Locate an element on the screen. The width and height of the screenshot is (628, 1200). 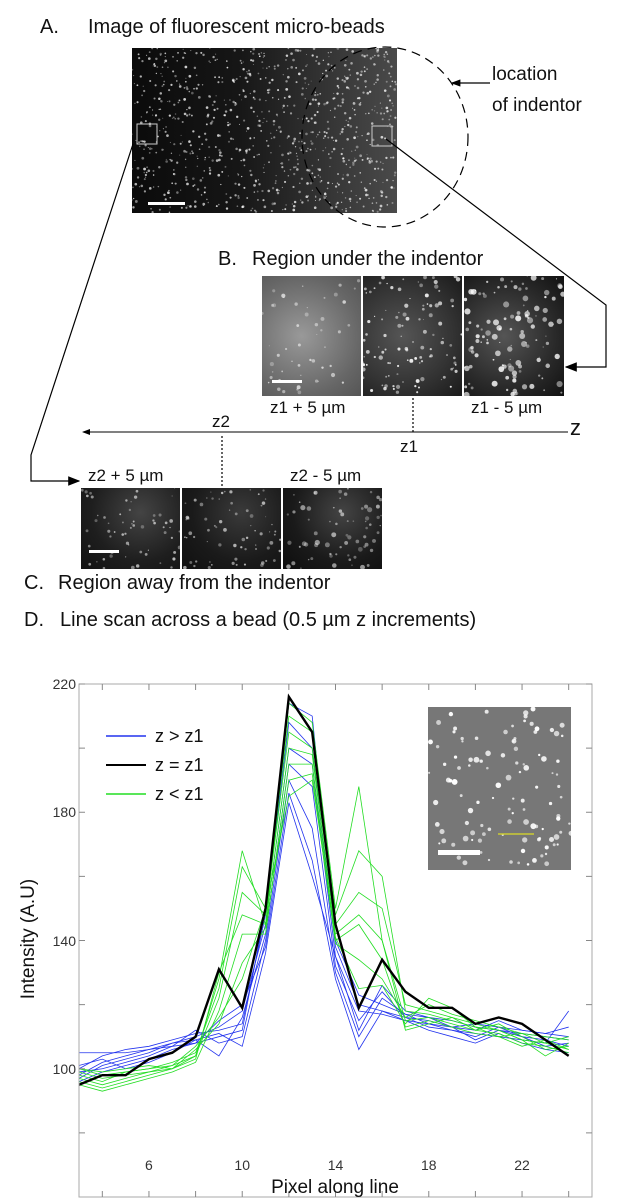
z-axis-label: z is located at coordinates (575, 427).